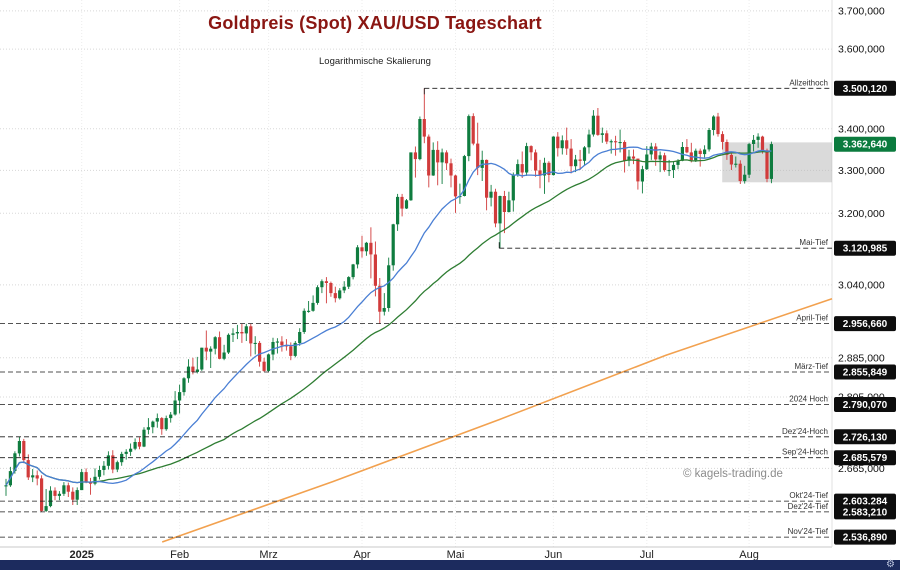  I want to click on svg-text: 2.956,660, so click(865, 324).